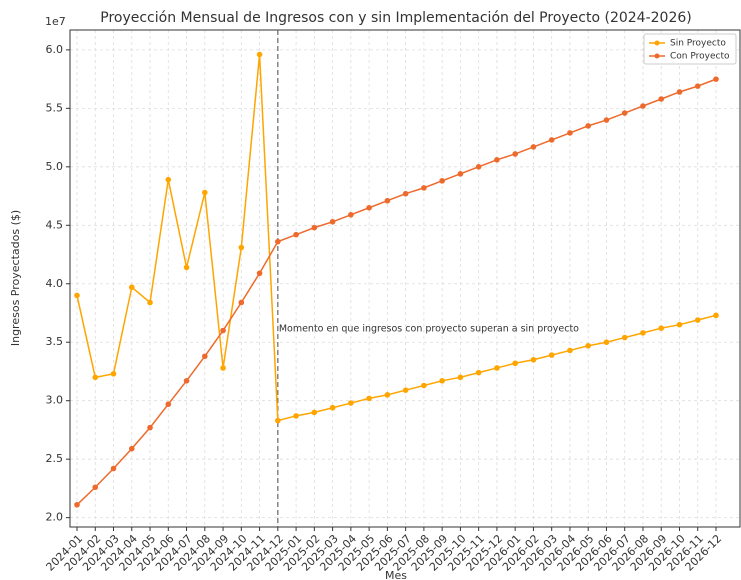 The width and height of the screenshot is (741, 580). Describe the element at coordinates (55, 107) in the screenshot. I see `y-tick-label: 5.5` at that location.